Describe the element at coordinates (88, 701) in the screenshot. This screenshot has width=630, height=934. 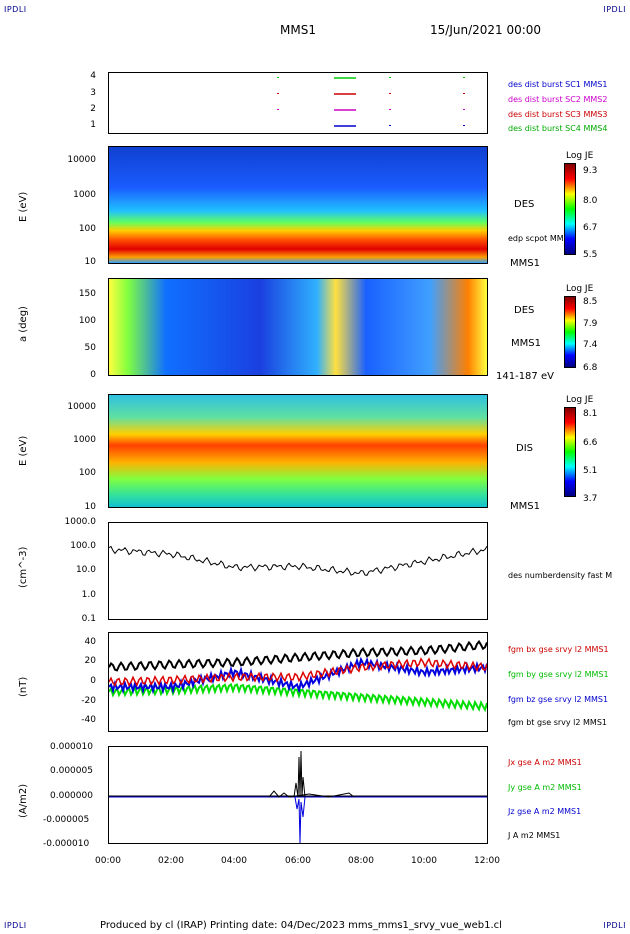
I see `bfield-ytick: -20` at that location.